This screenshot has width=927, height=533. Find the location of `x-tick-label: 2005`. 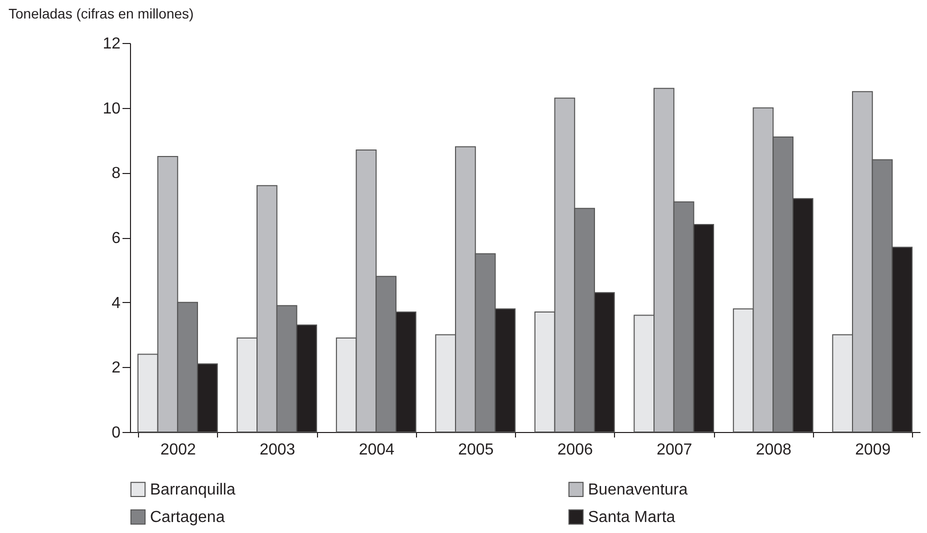

x-tick-label: 2005 is located at coordinates (476, 450).